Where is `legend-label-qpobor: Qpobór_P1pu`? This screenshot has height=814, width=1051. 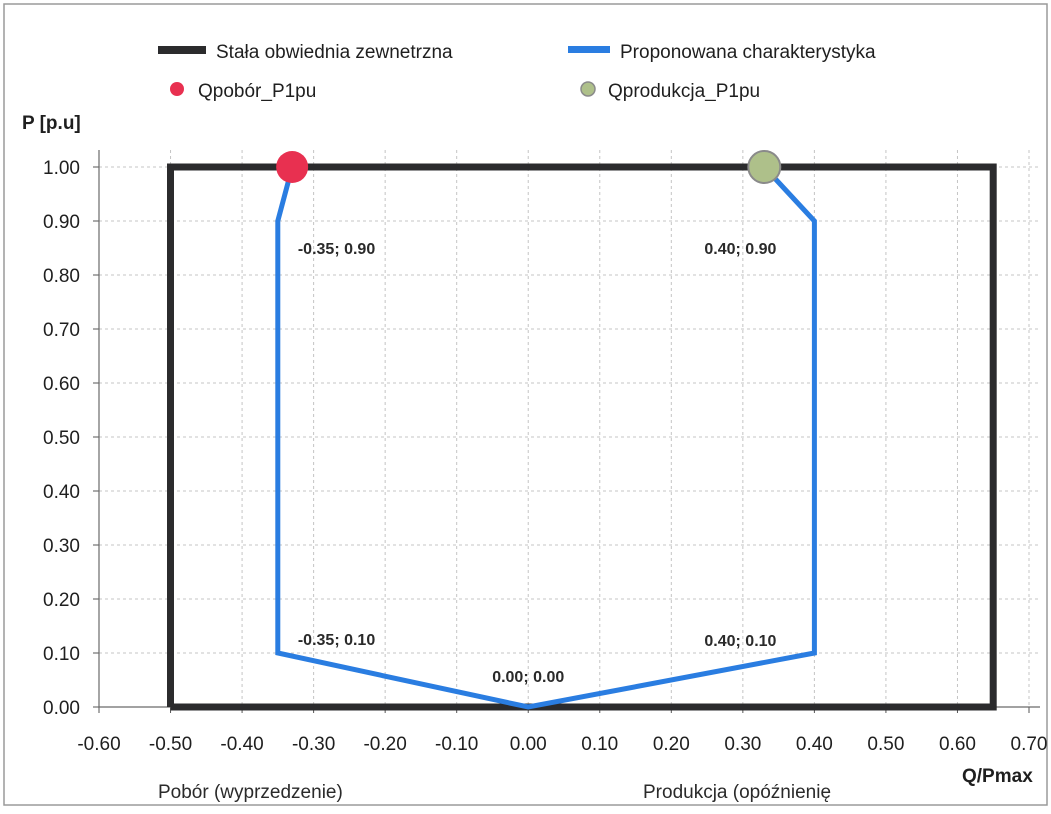 legend-label-qpobor: Qpobór_P1pu is located at coordinates (257, 91).